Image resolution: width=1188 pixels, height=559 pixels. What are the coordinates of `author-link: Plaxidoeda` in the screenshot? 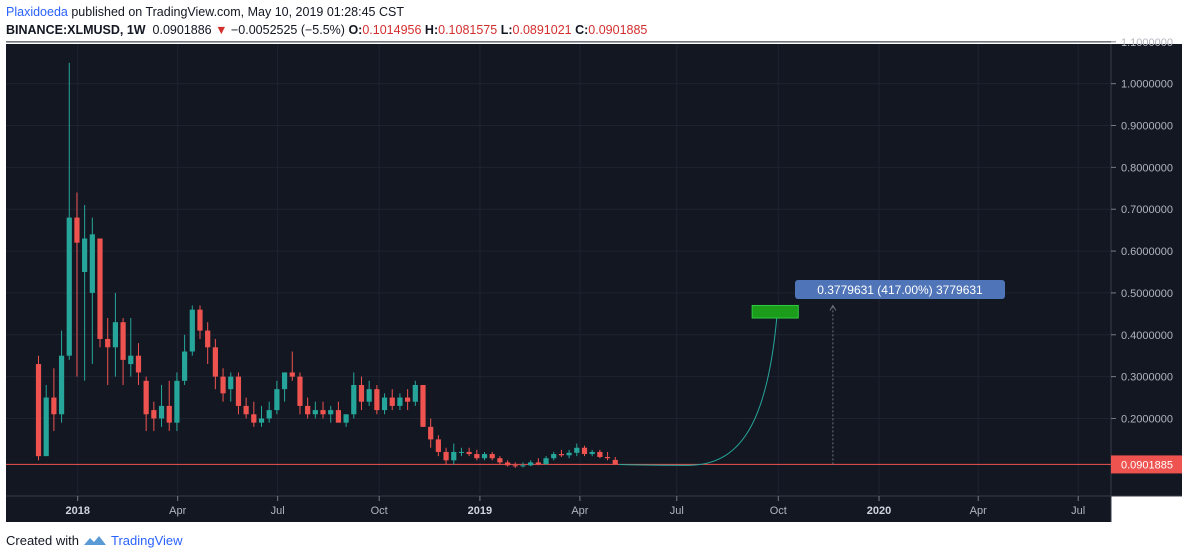 It's located at (37, 12).